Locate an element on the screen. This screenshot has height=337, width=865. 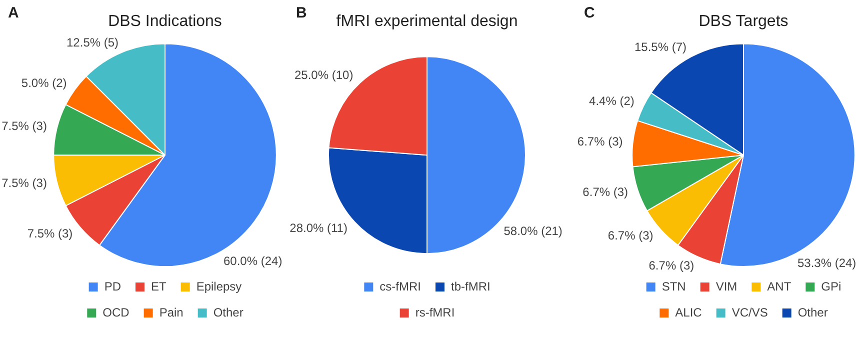
data-label: 53.3% (24) is located at coordinates (826, 263).